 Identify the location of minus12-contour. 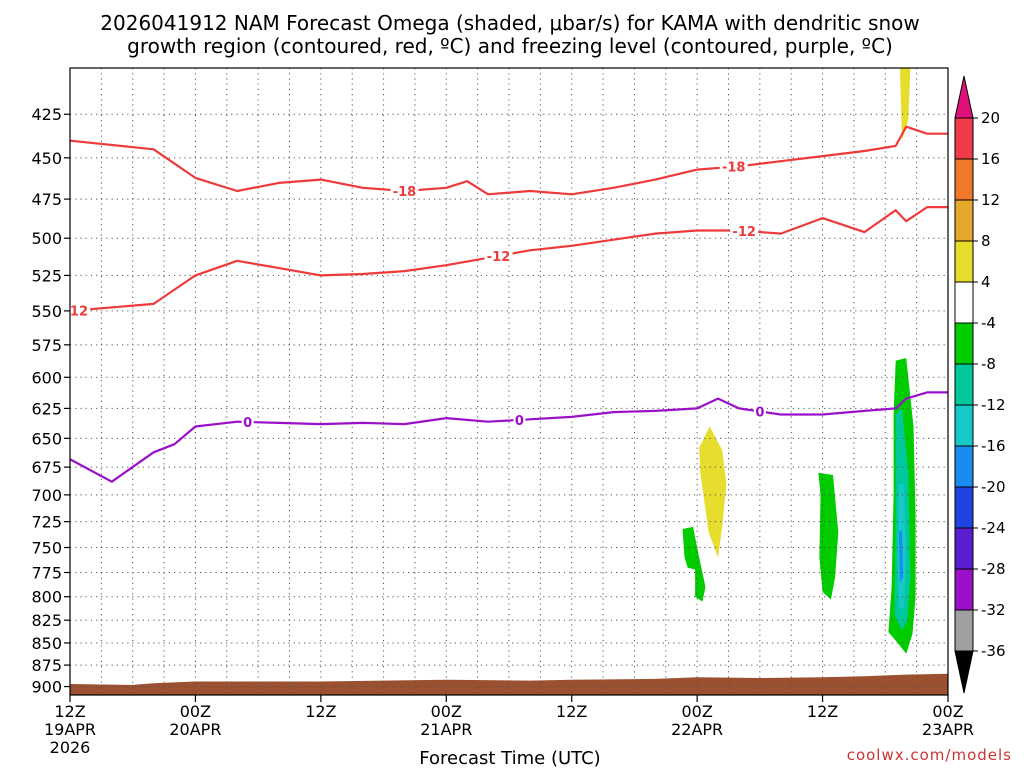
(509, 259).